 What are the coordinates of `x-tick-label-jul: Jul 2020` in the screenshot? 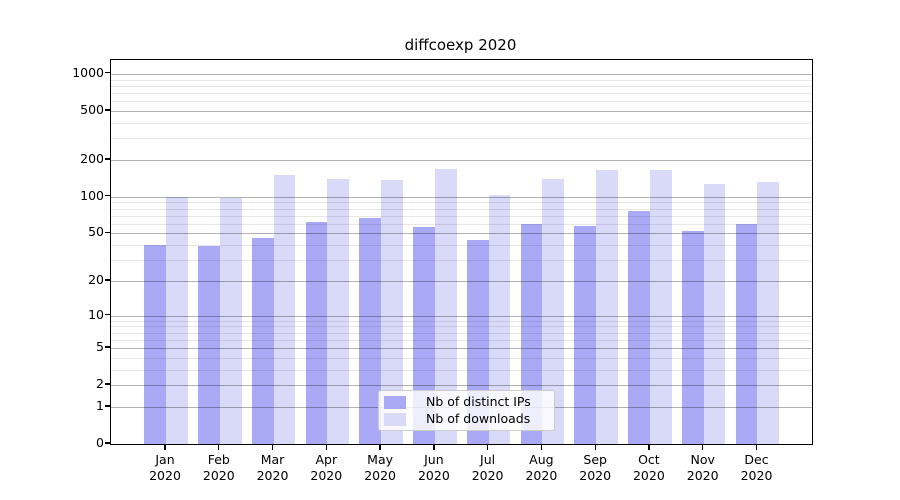 It's located at (487, 467).